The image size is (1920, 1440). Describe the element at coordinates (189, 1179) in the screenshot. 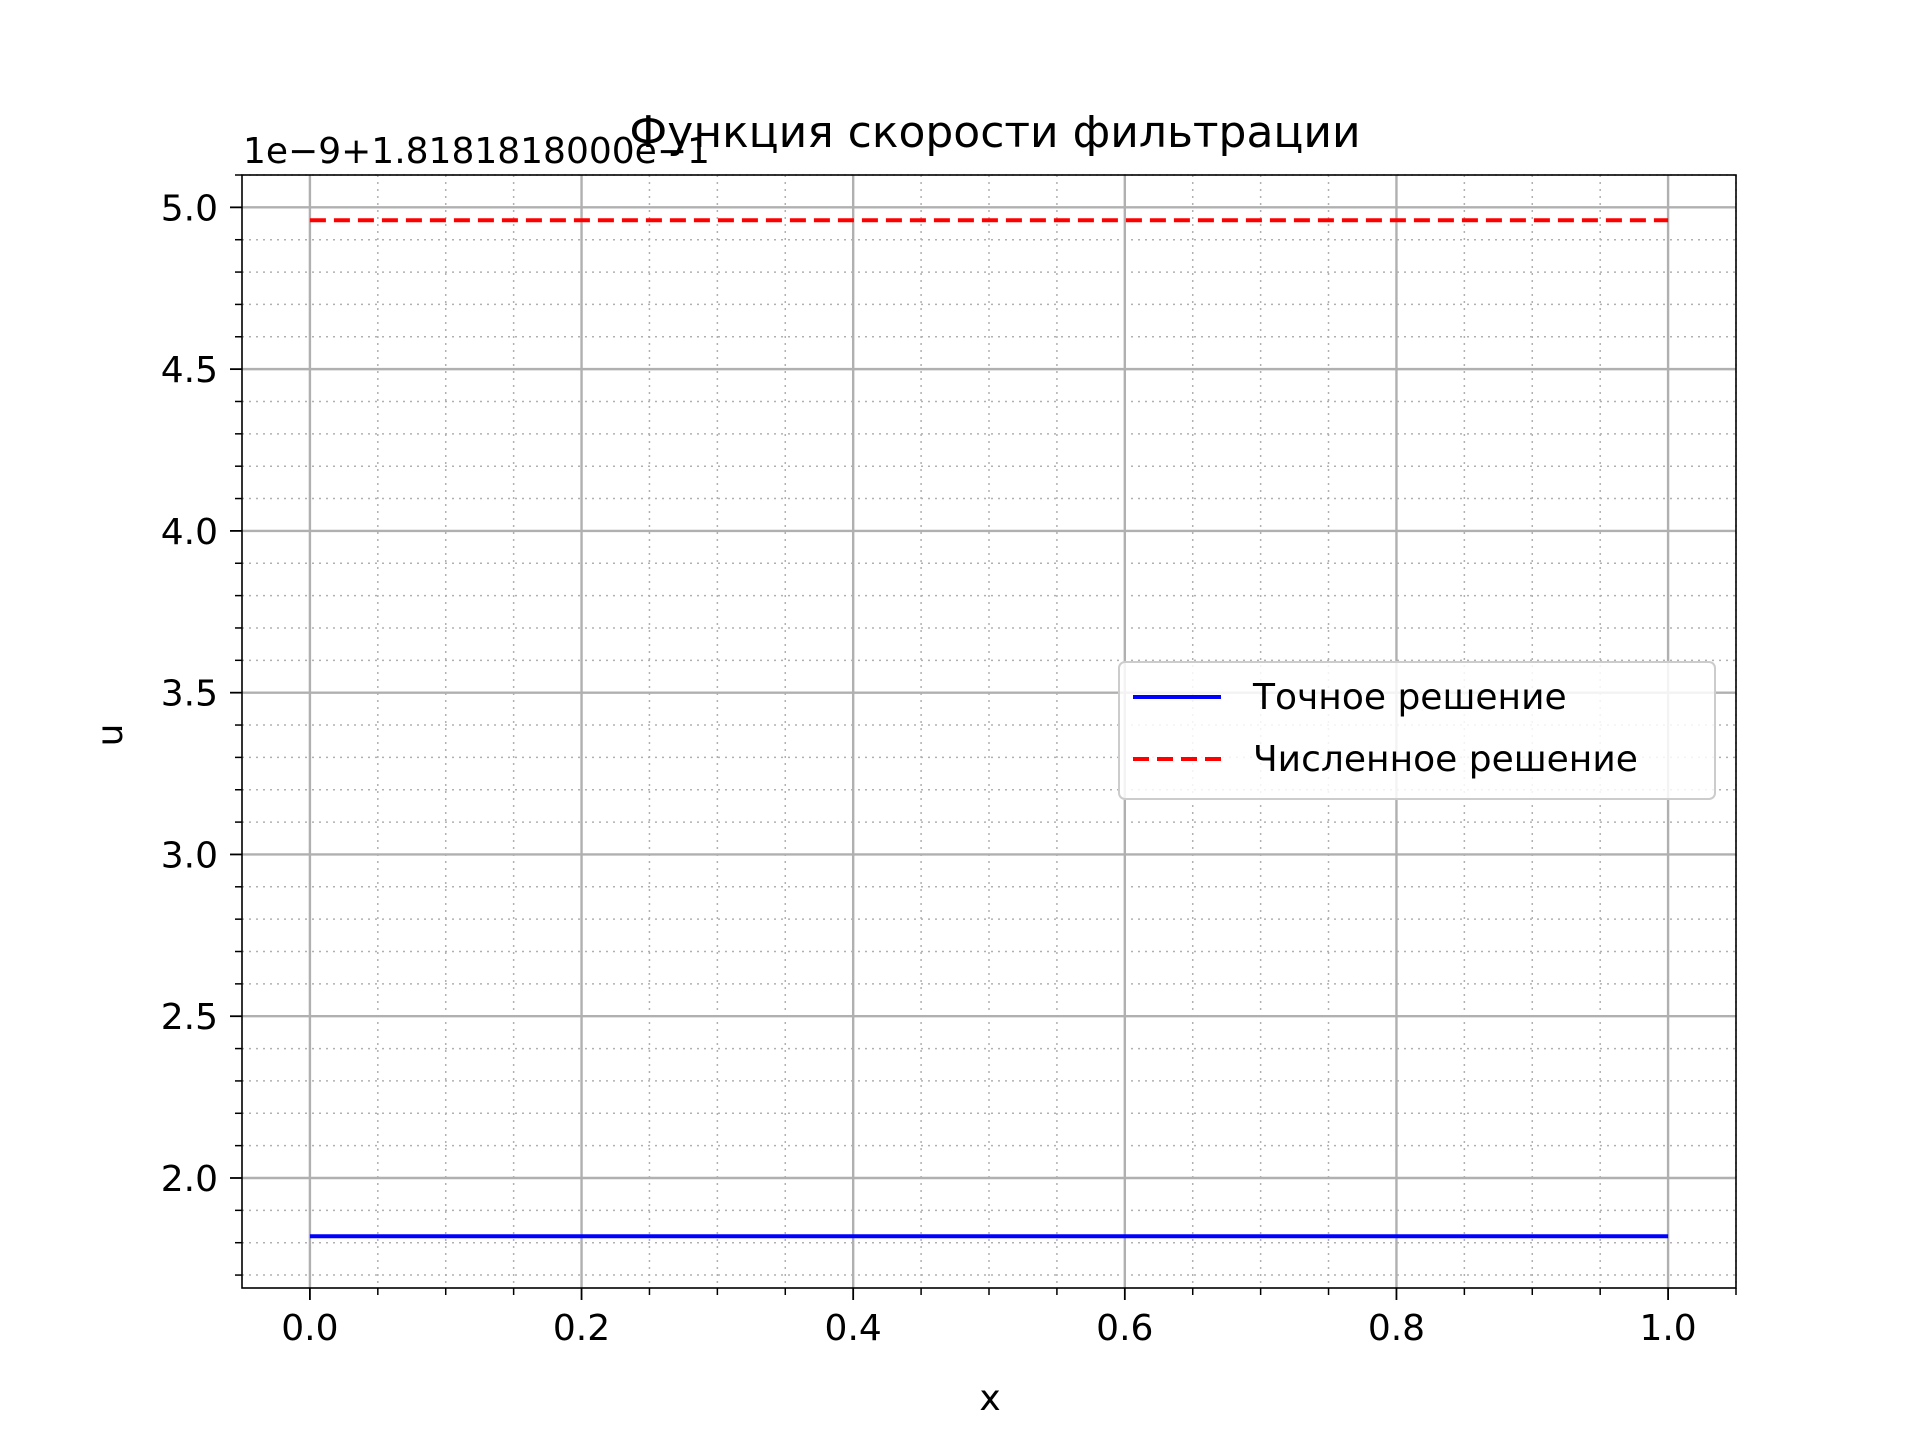

I see `y-tick-label: 2.0` at that location.